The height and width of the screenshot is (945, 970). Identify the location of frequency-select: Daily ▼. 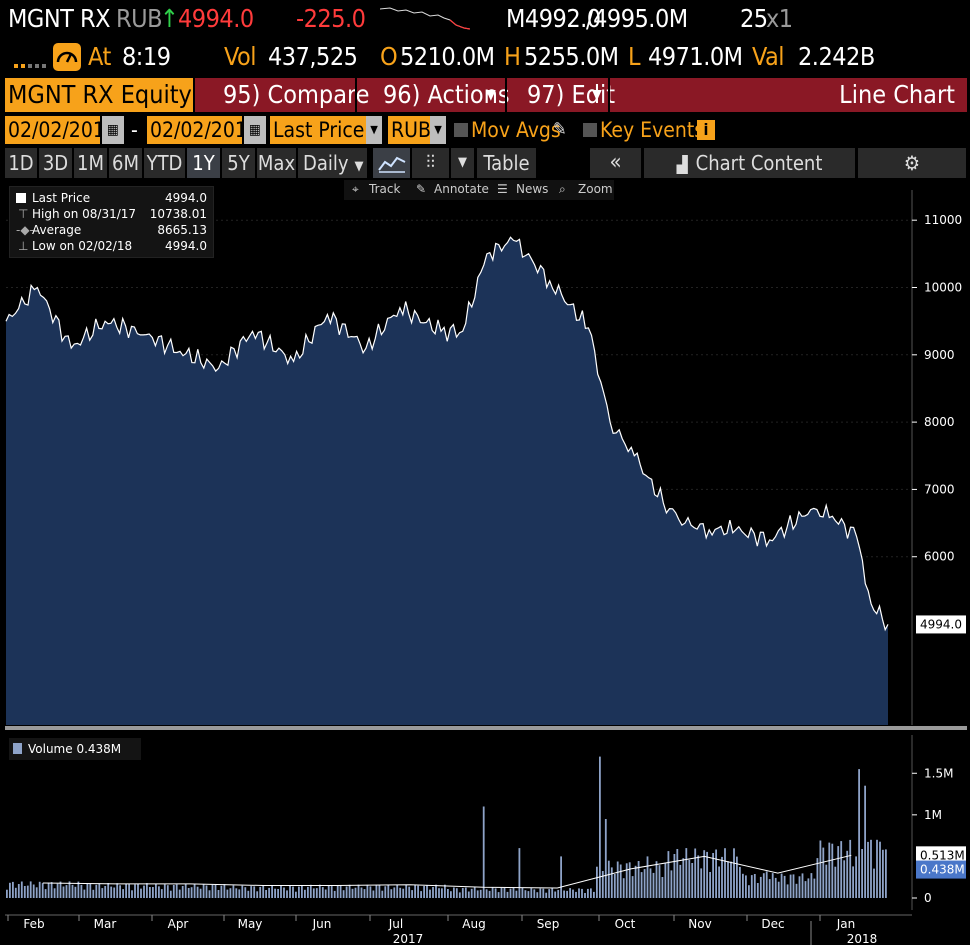
(333, 163).